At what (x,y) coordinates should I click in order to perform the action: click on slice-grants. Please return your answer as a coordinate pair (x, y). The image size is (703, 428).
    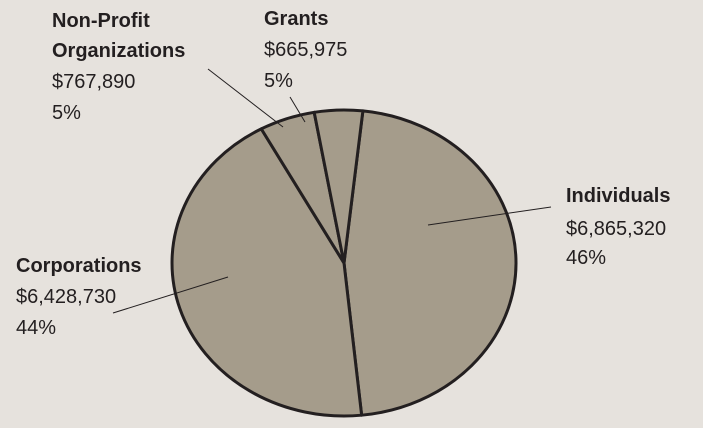
    Looking at the image, I should click on (338, 186).